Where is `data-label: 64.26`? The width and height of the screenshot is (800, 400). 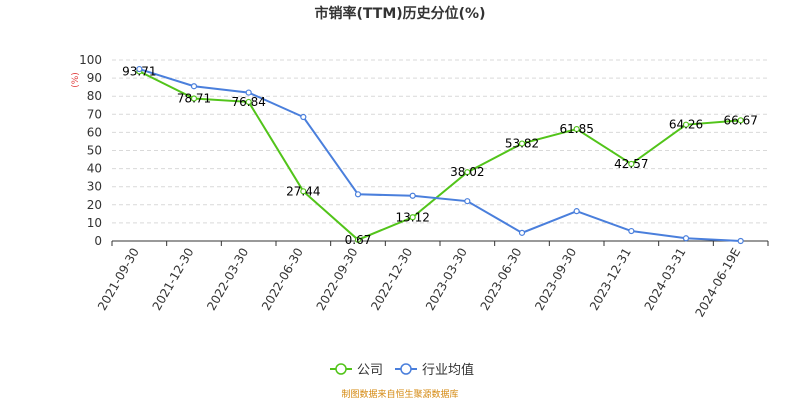
data-label: 64.26 is located at coordinates (686, 125).